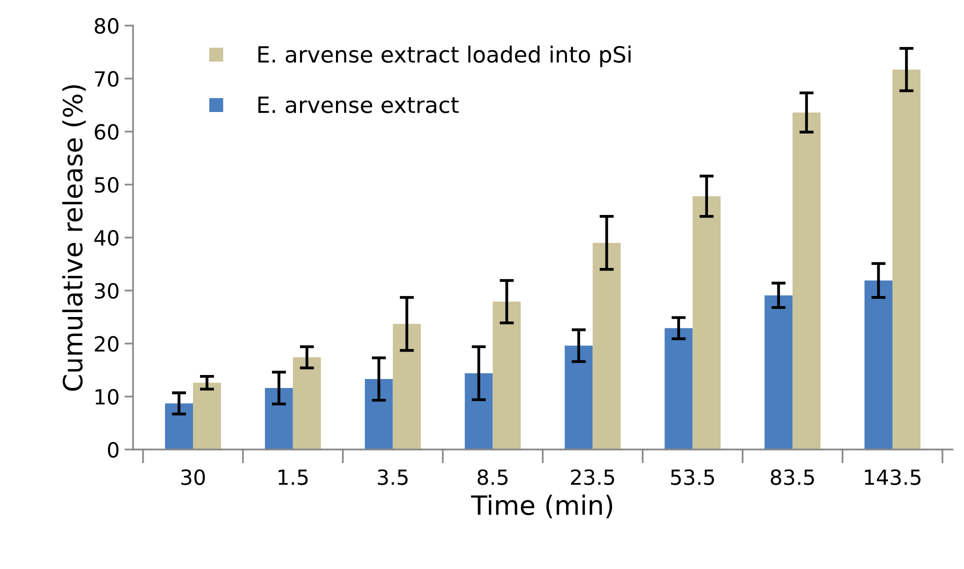 This screenshot has height=569, width=964. I want to click on x-tick-label: 83.5, so click(792, 477).